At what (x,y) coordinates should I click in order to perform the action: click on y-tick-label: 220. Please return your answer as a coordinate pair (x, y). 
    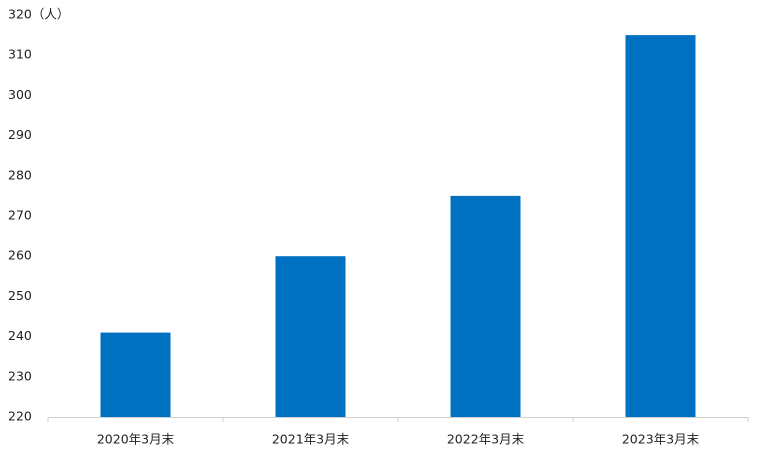
    Looking at the image, I should click on (20, 416).